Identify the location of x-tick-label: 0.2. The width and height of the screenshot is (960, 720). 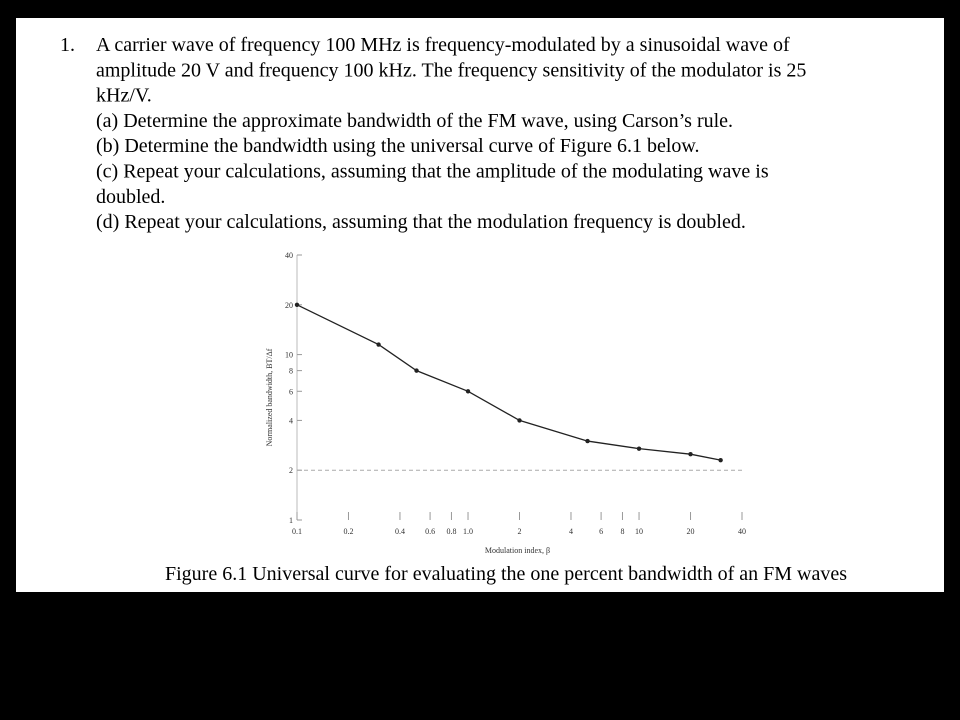
(348, 531).